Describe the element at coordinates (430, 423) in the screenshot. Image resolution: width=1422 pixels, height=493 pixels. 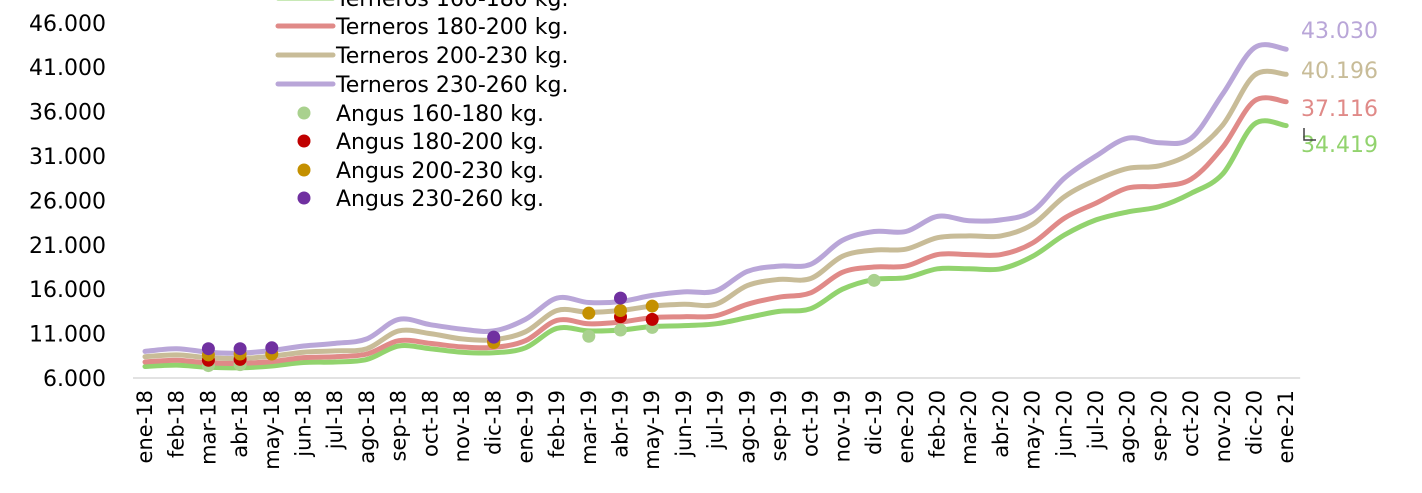
I see `x-tick-label: oct-18` at that location.